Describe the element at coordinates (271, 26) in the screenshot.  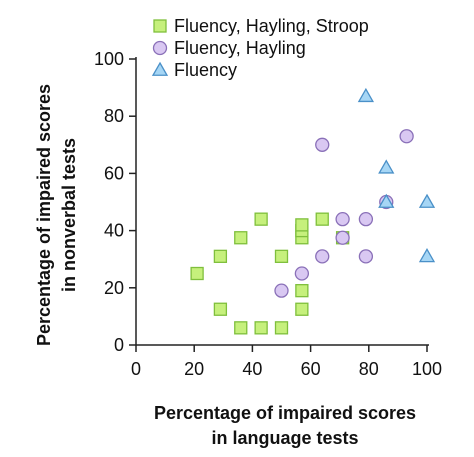
I see `legend-label: Fluency, Hayling, Stroop` at that location.